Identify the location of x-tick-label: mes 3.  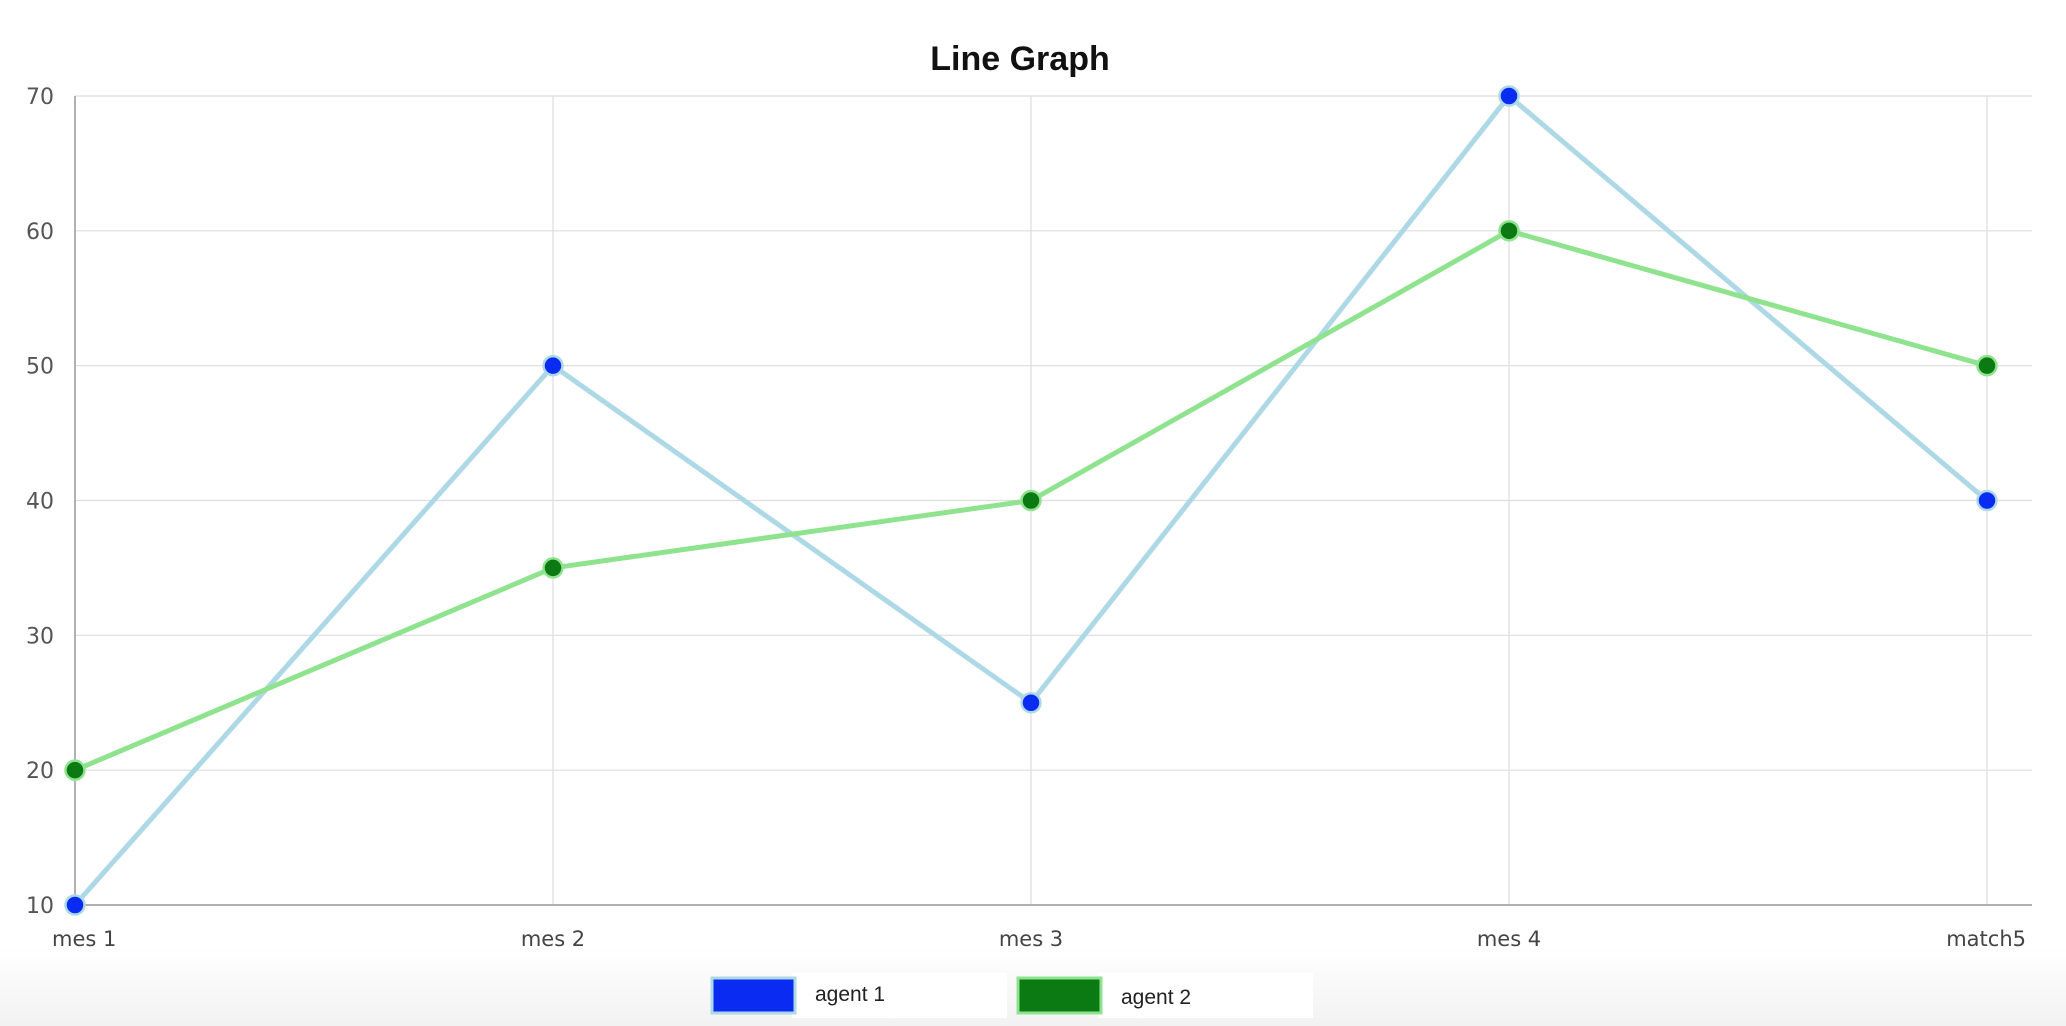
(1031, 939).